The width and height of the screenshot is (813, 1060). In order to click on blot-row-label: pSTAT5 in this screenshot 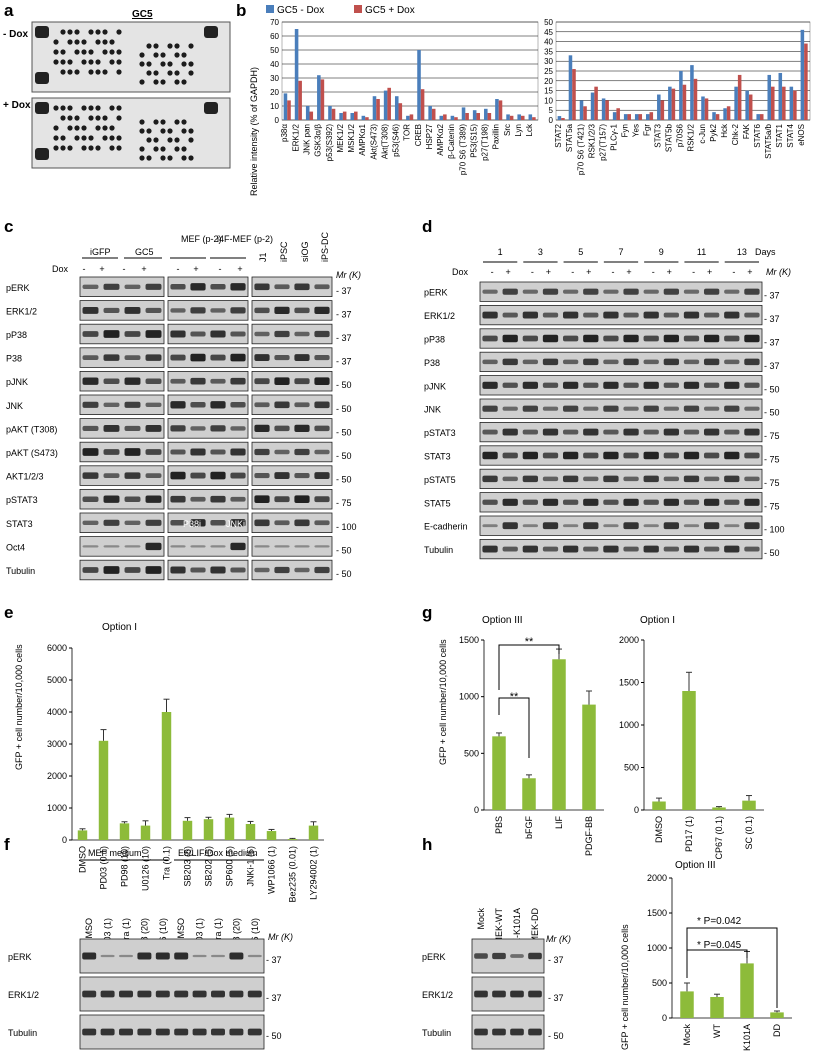, I will do `click(440, 480)`.